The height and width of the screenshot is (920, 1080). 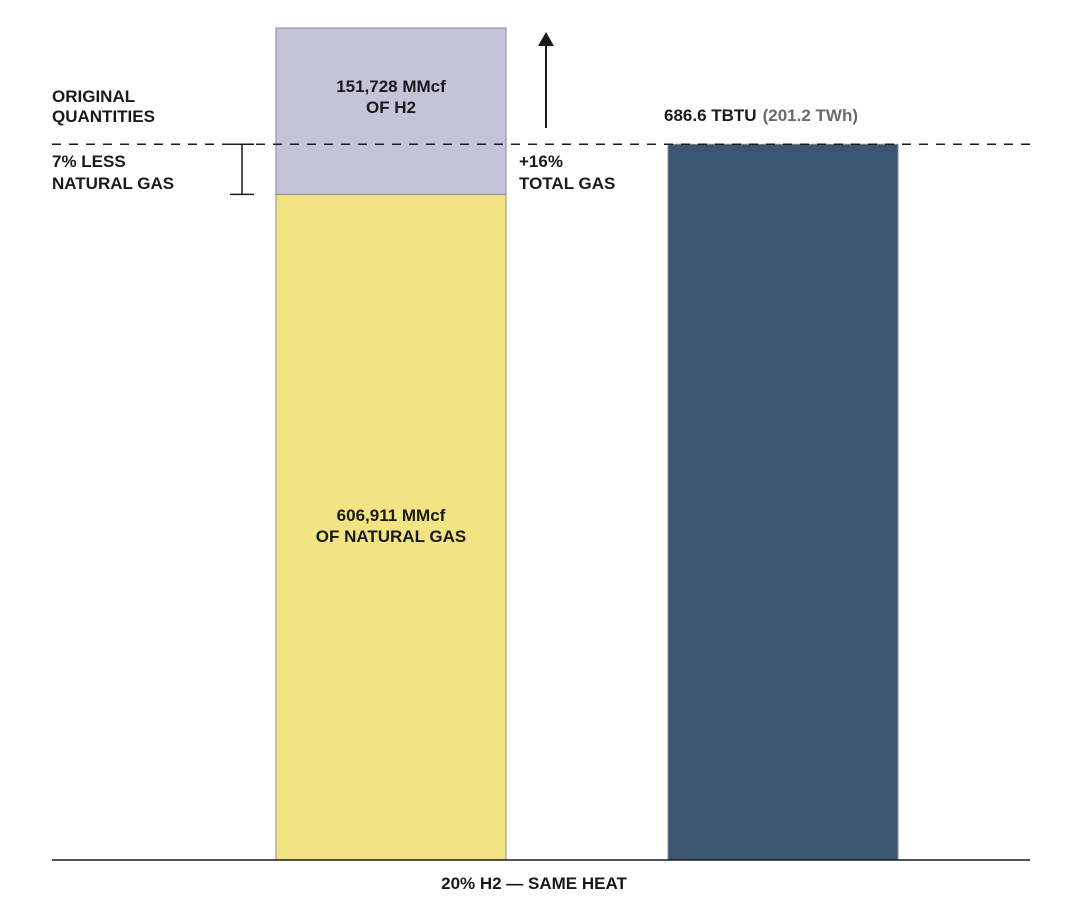 I want to click on less-natural-gas-label-line1: 7% LESS, so click(x=89, y=161).